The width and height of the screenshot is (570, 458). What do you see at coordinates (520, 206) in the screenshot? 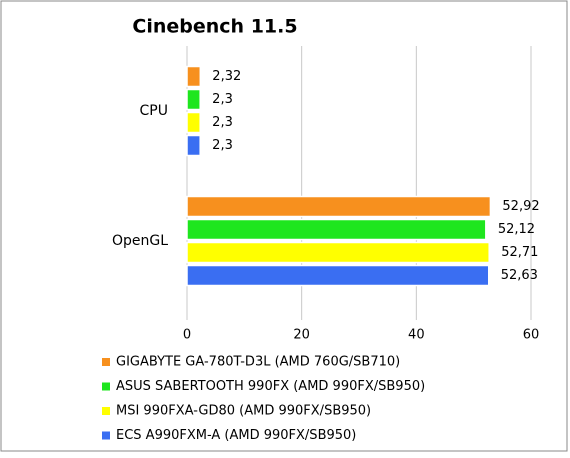
I see `value-label: 52,92` at bounding box center [520, 206].